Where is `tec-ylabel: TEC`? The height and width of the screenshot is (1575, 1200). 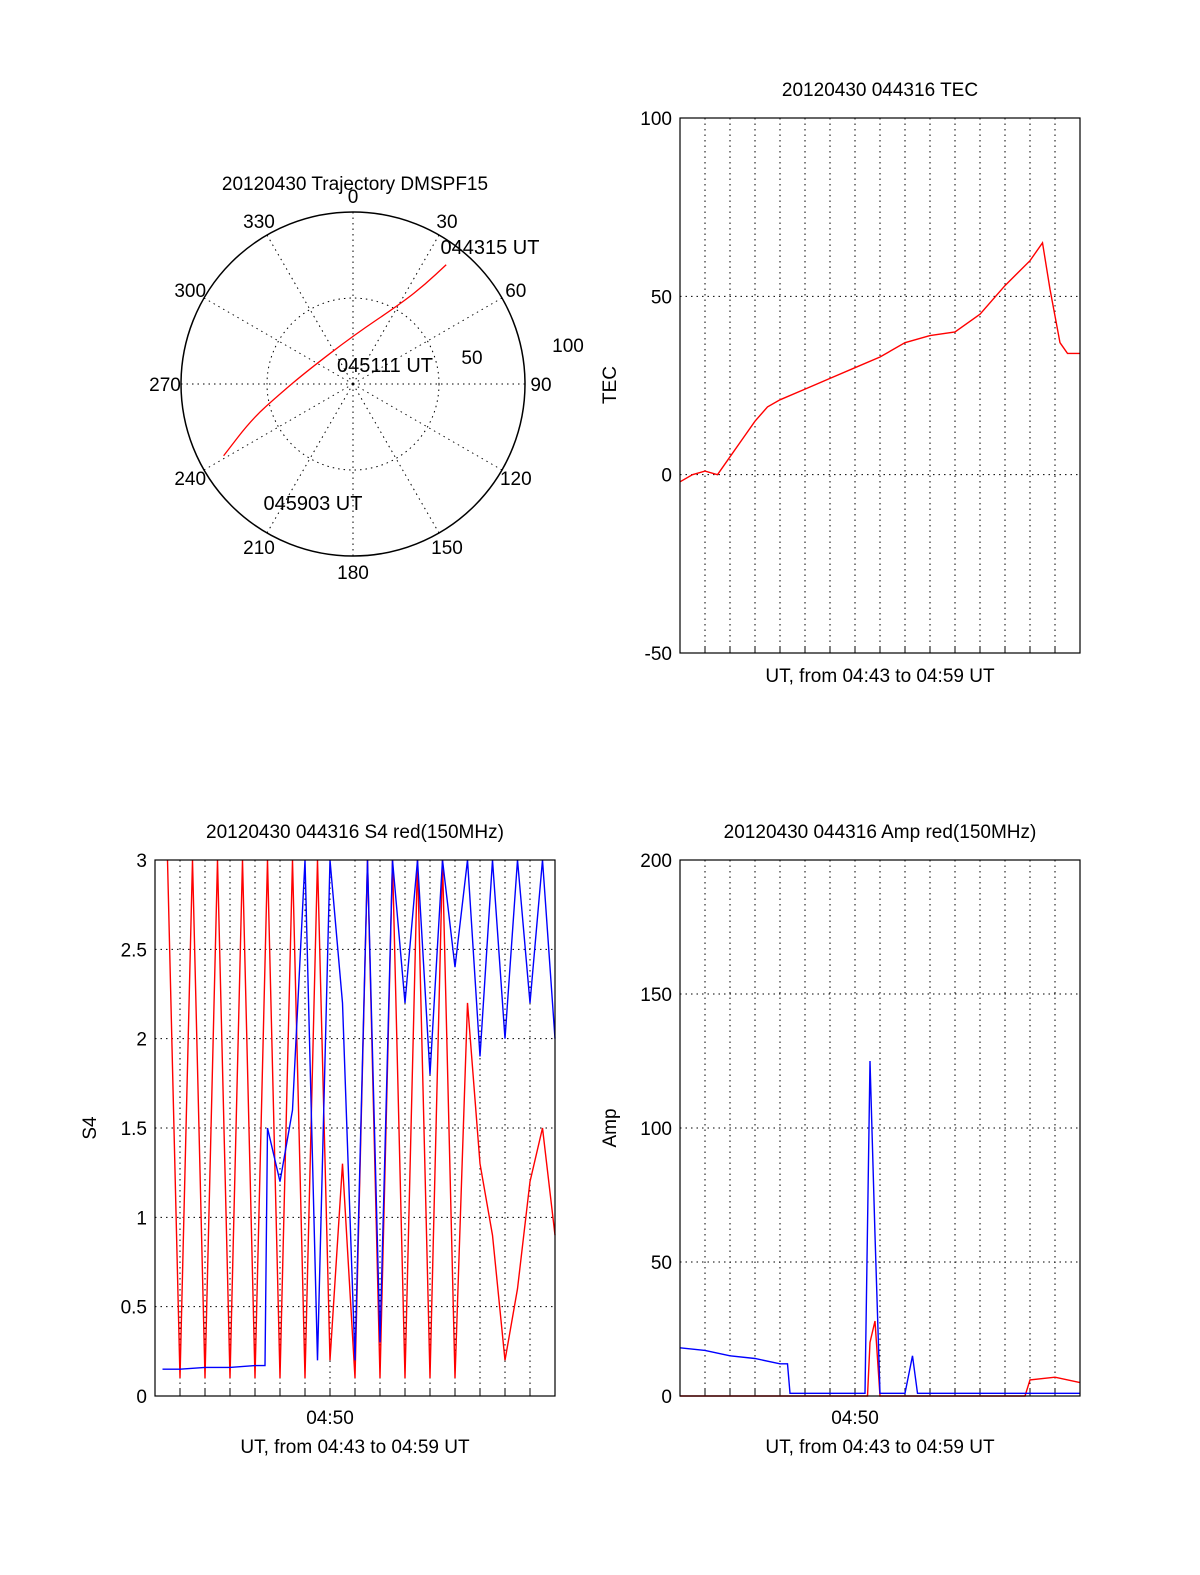 tec-ylabel: TEC is located at coordinates (610, 385).